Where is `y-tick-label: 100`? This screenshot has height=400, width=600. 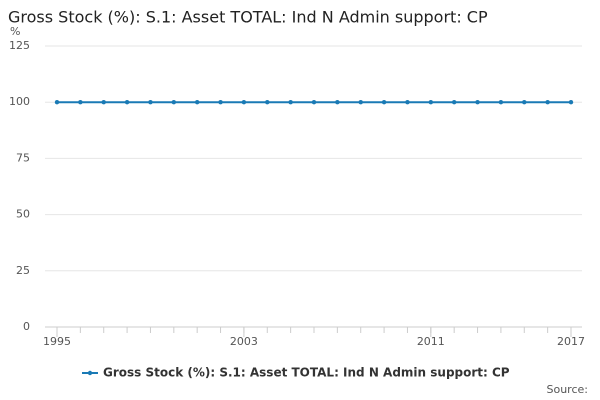 y-tick-label: 100 is located at coordinates (19, 101).